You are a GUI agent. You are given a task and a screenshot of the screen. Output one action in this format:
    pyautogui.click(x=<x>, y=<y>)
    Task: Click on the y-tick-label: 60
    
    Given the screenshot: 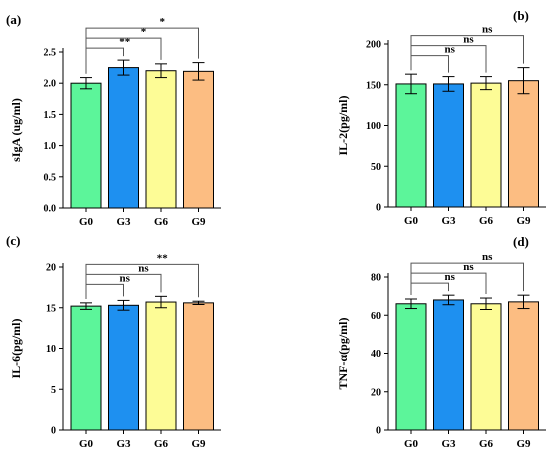 What is the action you would take?
    pyautogui.click(x=376, y=316)
    